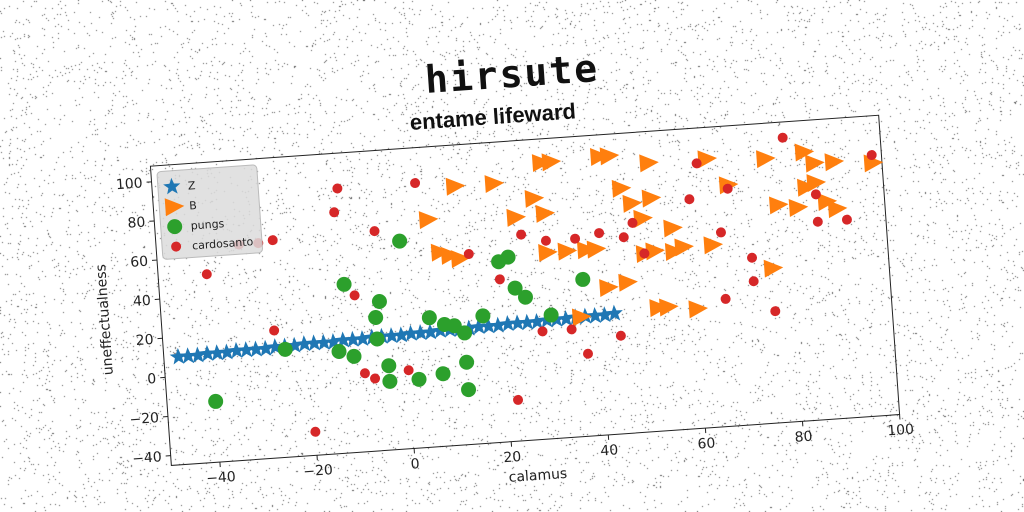  I want to click on x-tick-label: 0, so click(415, 464).